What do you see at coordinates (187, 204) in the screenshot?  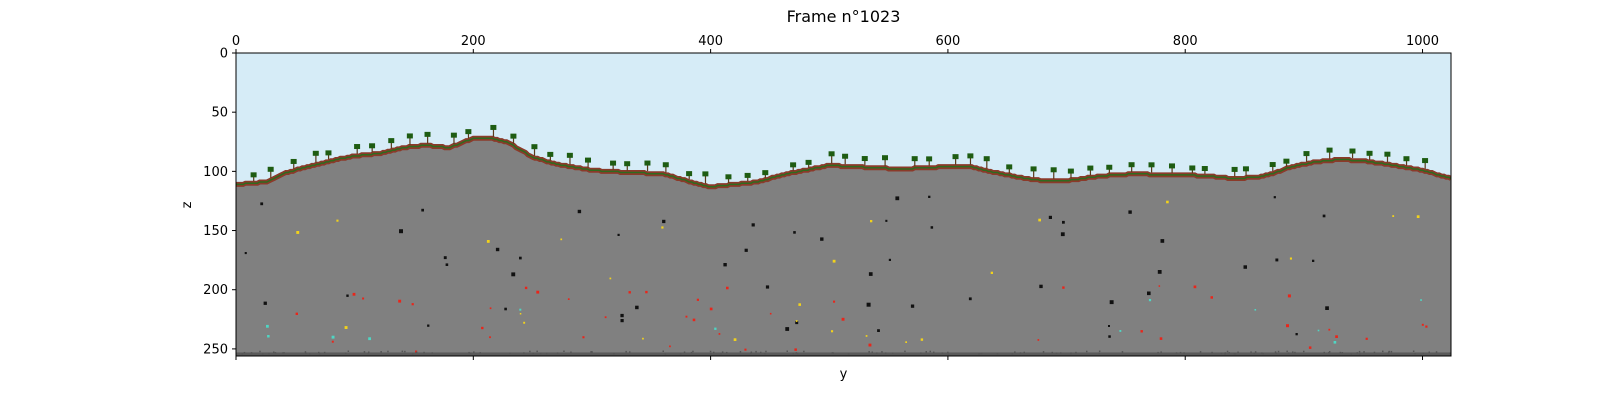 I see `y-axis-label: z` at bounding box center [187, 204].